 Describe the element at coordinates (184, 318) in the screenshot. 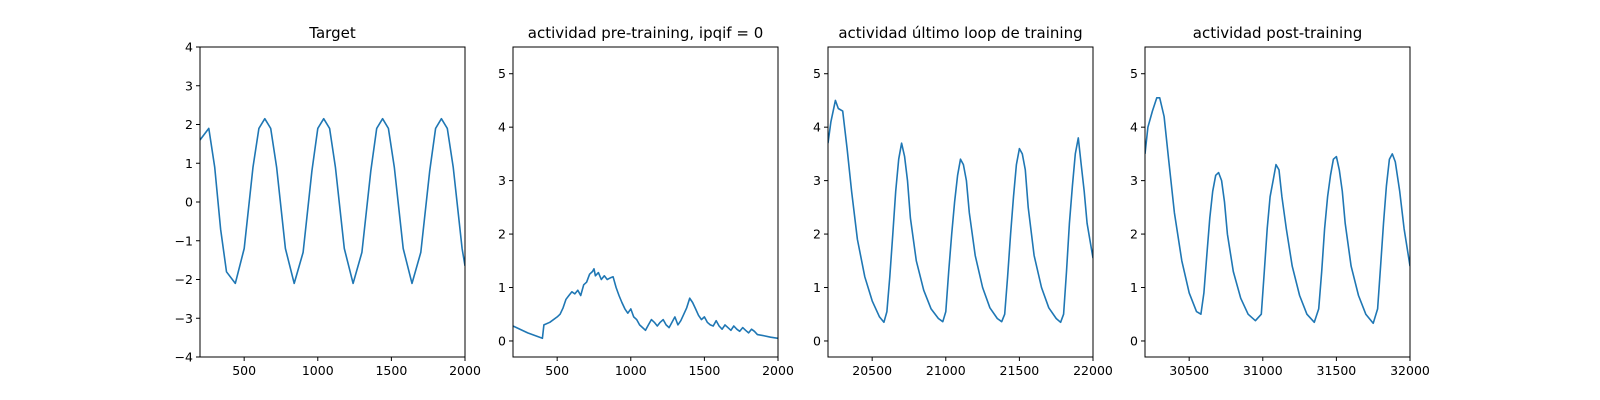

I see `y-tick-label: −3` at that location.